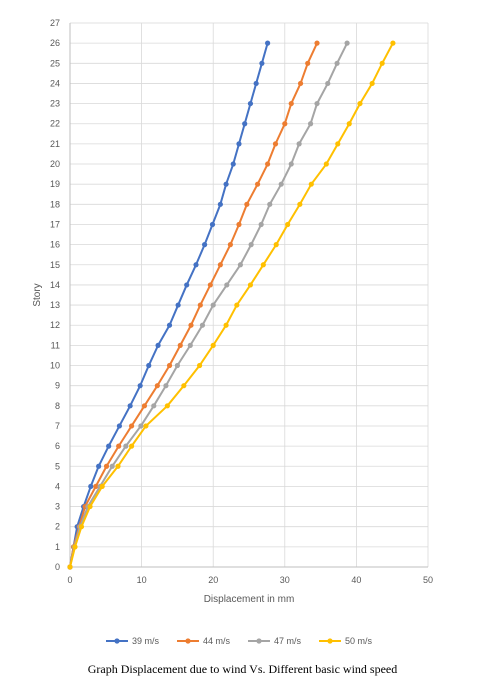 The width and height of the screenshot is (485, 682). Describe the element at coordinates (57, 426) in the screenshot. I see `y-tick-label: 7` at that location.